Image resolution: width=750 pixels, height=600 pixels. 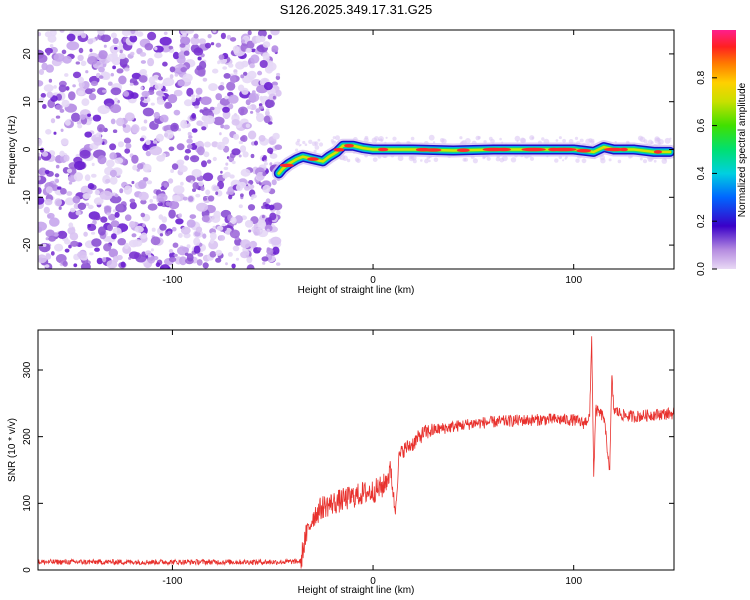 I want to click on bottom-x-tick-label: 0, so click(x=373, y=581).